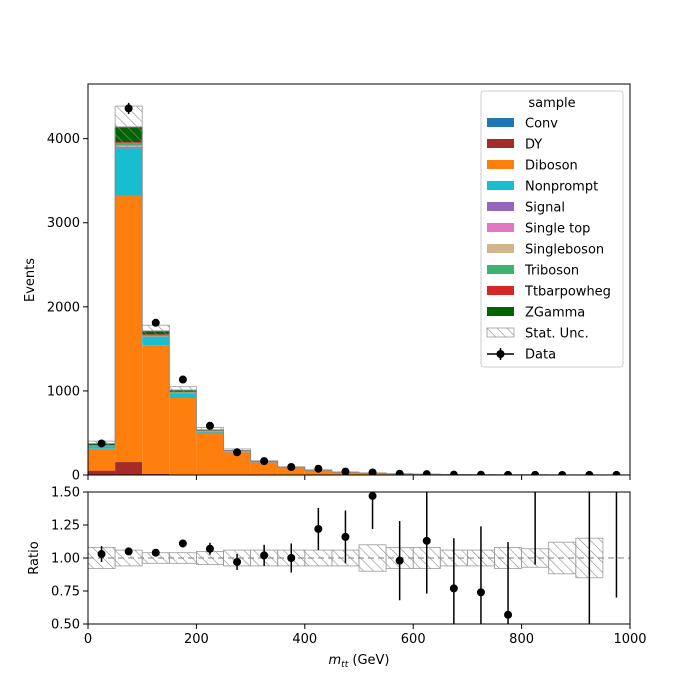 The height and width of the screenshot is (700, 700). What do you see at coordinates (629, 639) in the screenshot?
I see `ratio-x-tick-label-1000: 1000` at bounding box center [629, 639].